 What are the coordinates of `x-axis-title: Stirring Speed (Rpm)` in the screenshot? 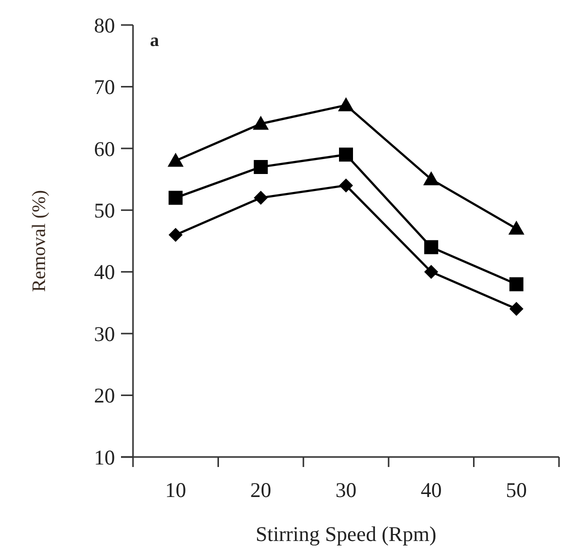 It's located at (346, 534).